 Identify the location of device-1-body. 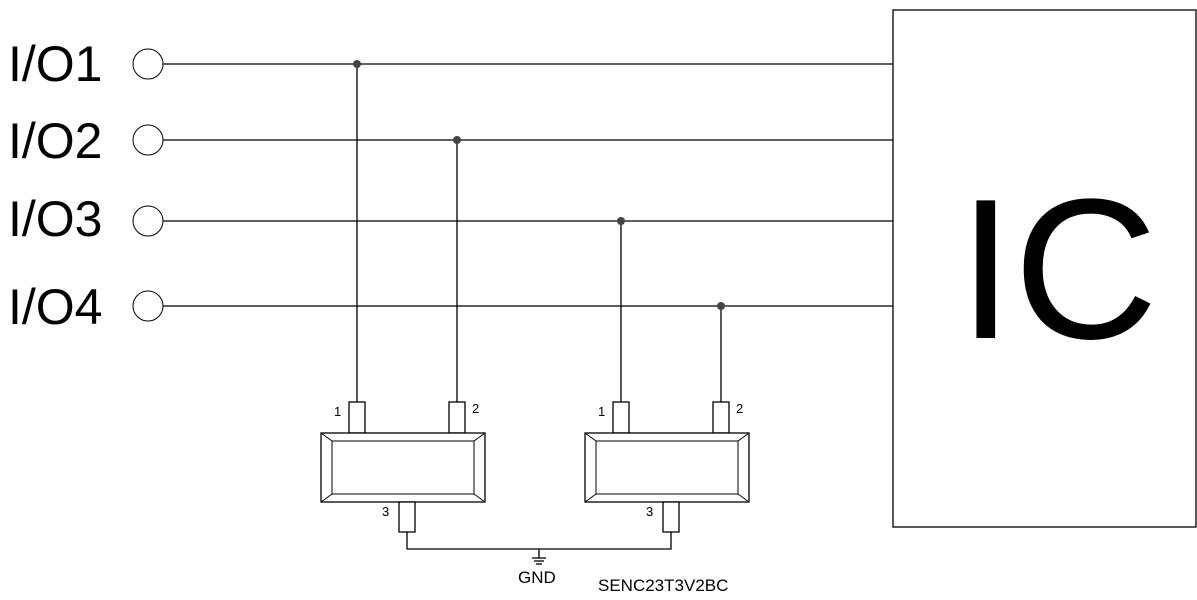
(403, 467).